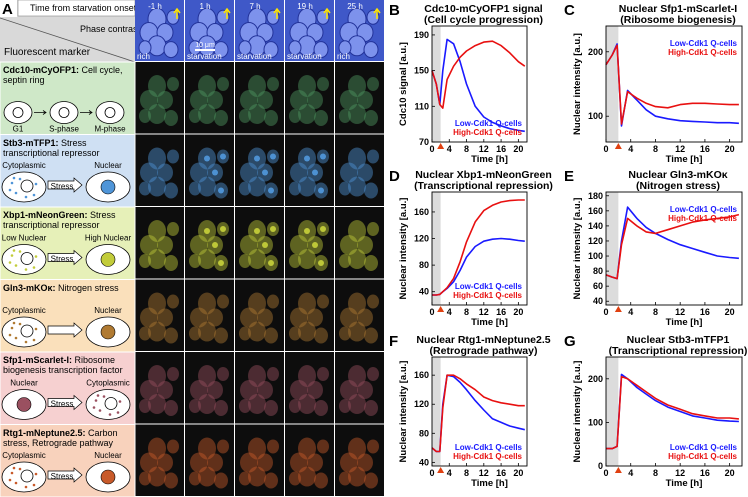 The image size is (748, 497). I want to click on x-tick-label: 8, so click(466, 473).